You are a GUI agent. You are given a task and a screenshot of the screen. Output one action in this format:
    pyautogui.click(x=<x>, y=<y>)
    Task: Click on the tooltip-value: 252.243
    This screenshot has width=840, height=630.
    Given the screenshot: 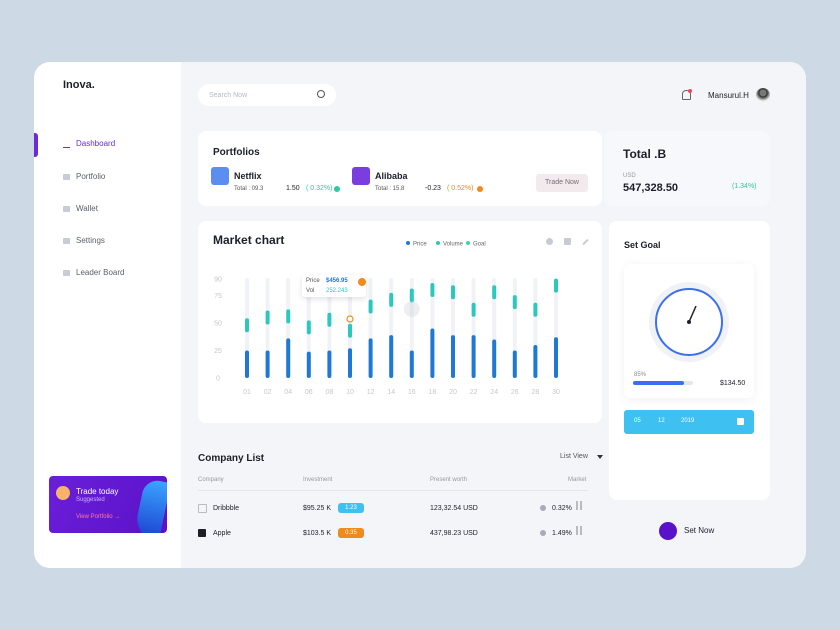 What is the action you would take?
    pyautogui.click(x=337, y=291)
    